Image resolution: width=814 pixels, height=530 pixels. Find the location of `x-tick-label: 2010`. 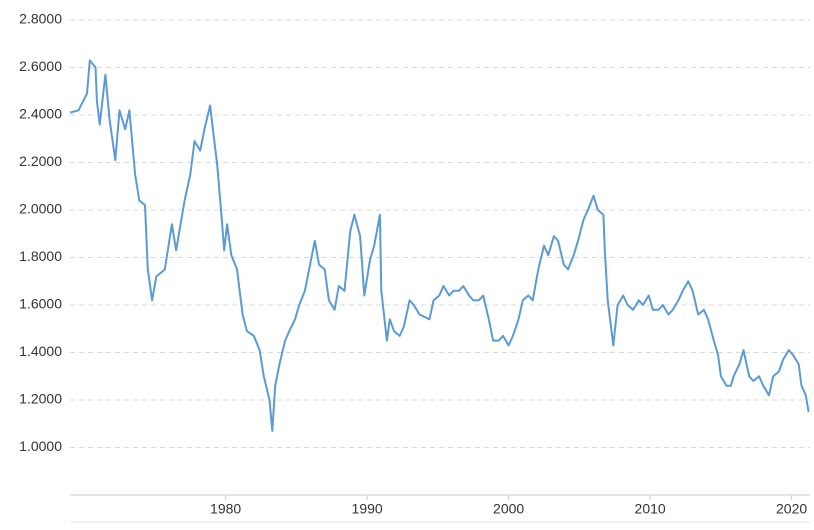

x-tick-label: 2010 is located at coordinates (650, 509).